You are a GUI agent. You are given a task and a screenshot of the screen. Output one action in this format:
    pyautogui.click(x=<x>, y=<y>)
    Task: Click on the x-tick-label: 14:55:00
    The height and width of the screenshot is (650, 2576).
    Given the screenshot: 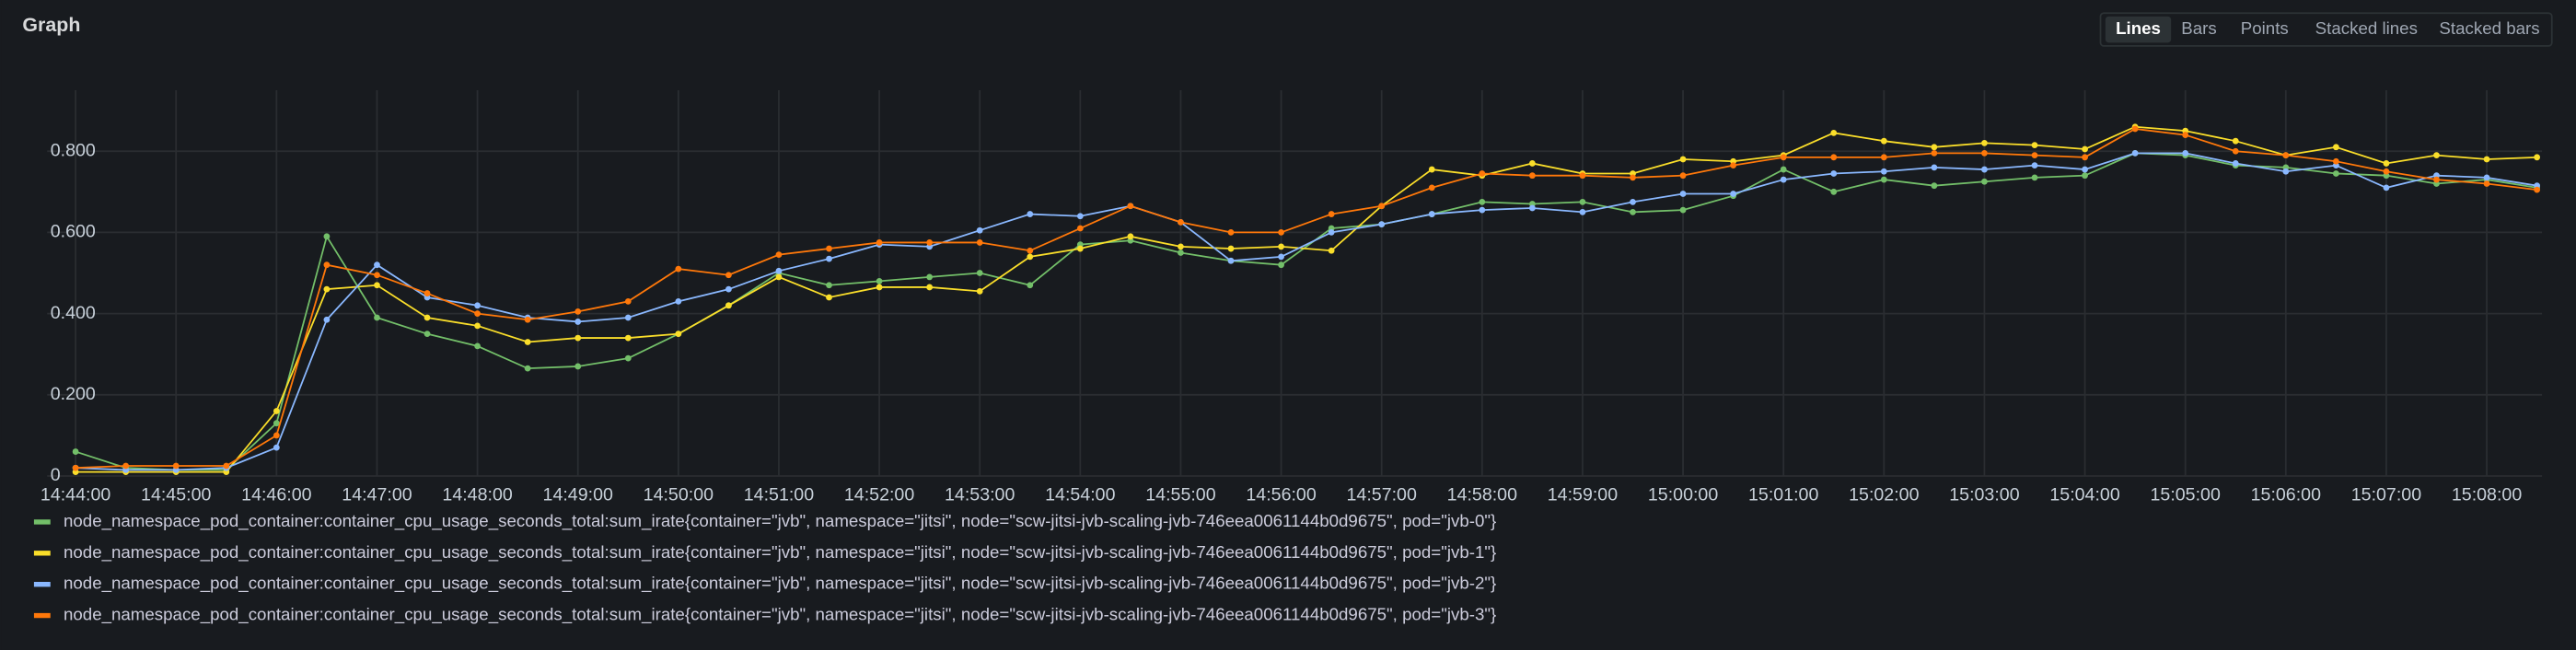 What is the action you would take?
    pyautogui.click(x=1180, y=495)
    